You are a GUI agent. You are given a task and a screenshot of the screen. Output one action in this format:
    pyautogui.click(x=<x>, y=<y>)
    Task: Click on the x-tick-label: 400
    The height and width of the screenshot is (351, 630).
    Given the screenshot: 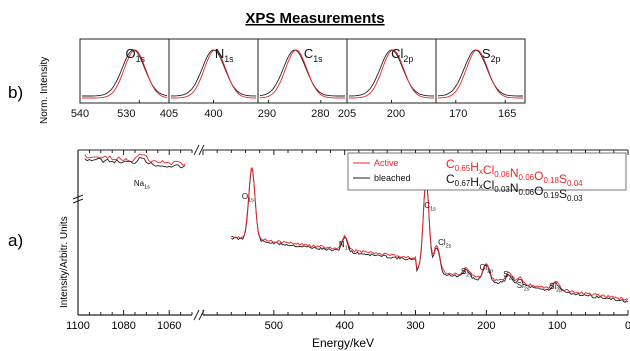 What is the action you would take?
    pyautogui.click(x=344, y=326)
    